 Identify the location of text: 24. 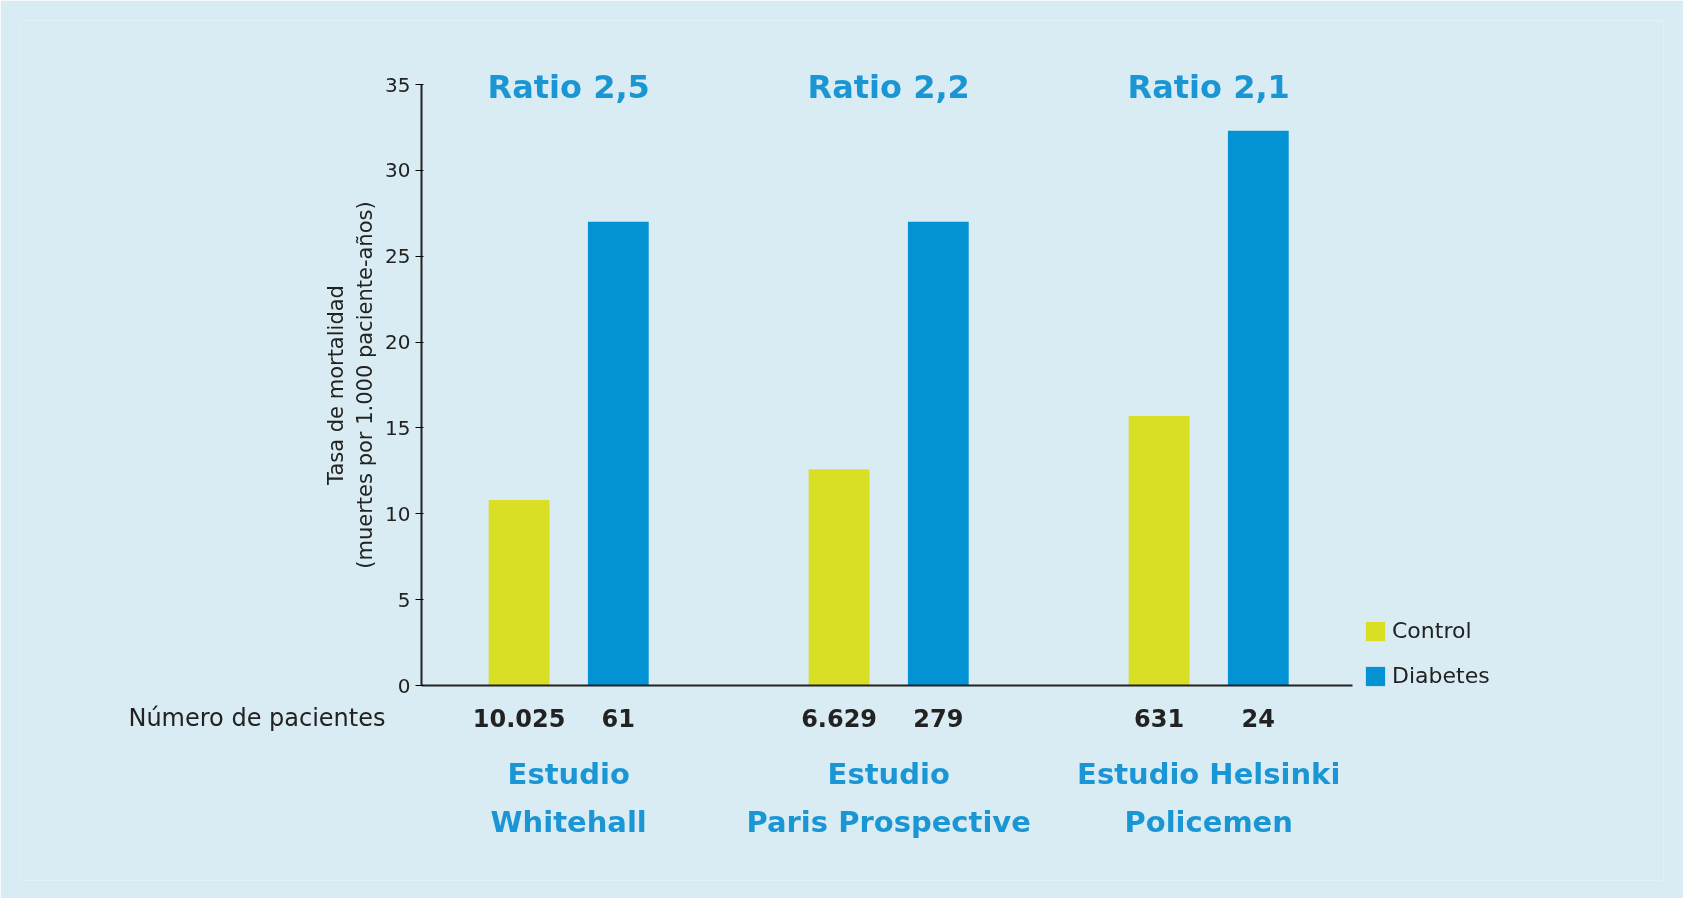
(1258, 718).